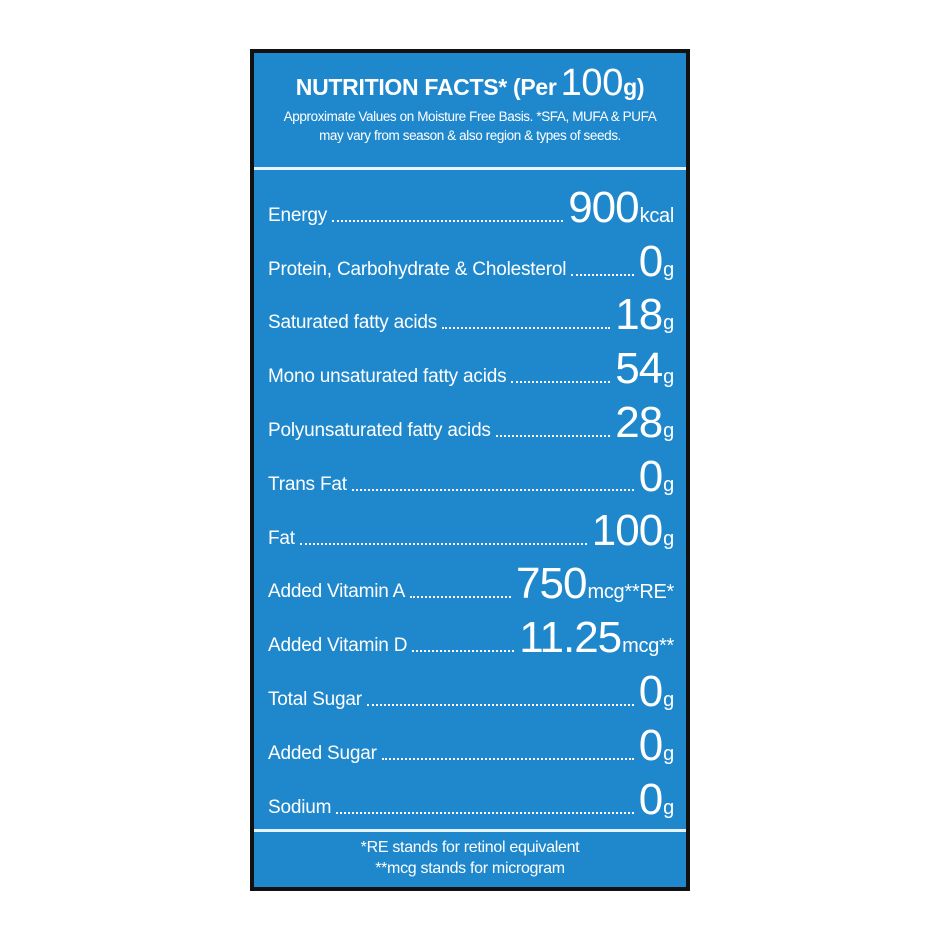  I want to click on nutrient-row: Mono unsaturated fatty acids 54 g, so click(471, 366).